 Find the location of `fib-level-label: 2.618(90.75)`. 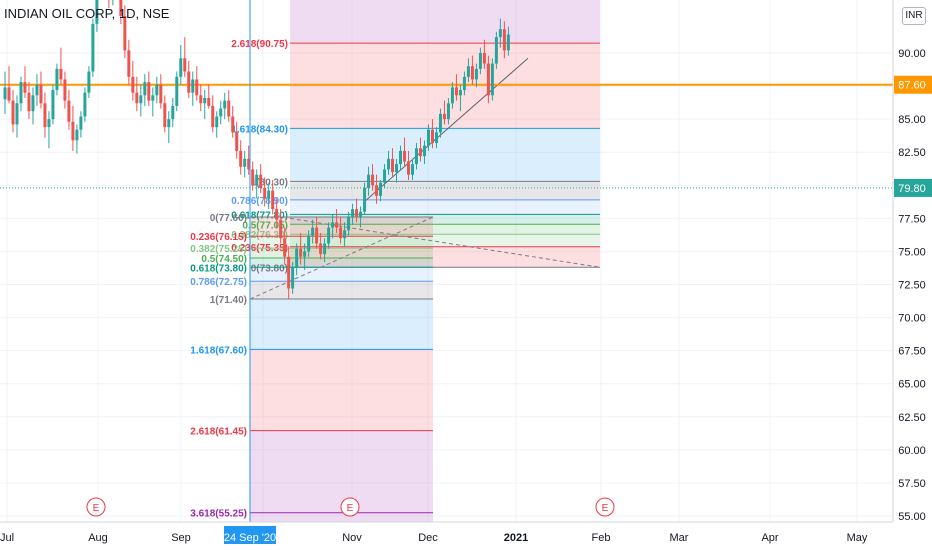

fib-level-label: 2.618(90.75) is located at coordinates (259, 44).